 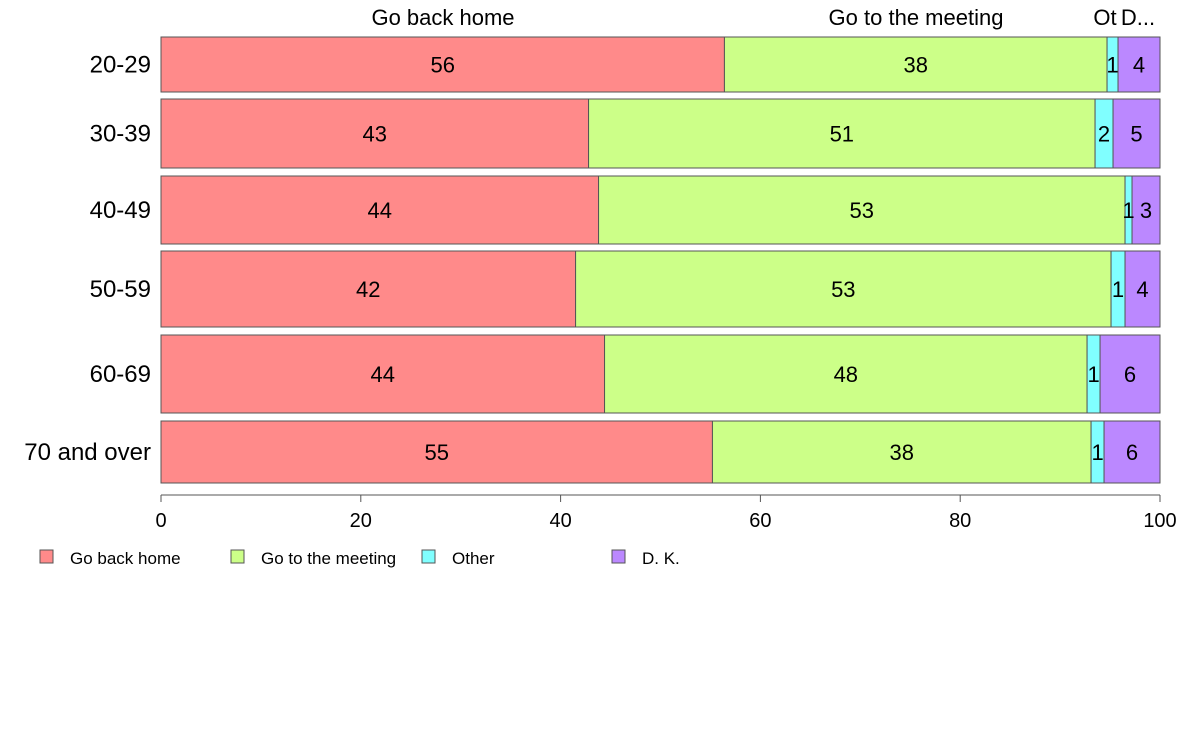 What do you see at coordinates (46, 556) in the screenshot?
I see `legend-swatch-go-back-home` at bounding box center [46, 556].